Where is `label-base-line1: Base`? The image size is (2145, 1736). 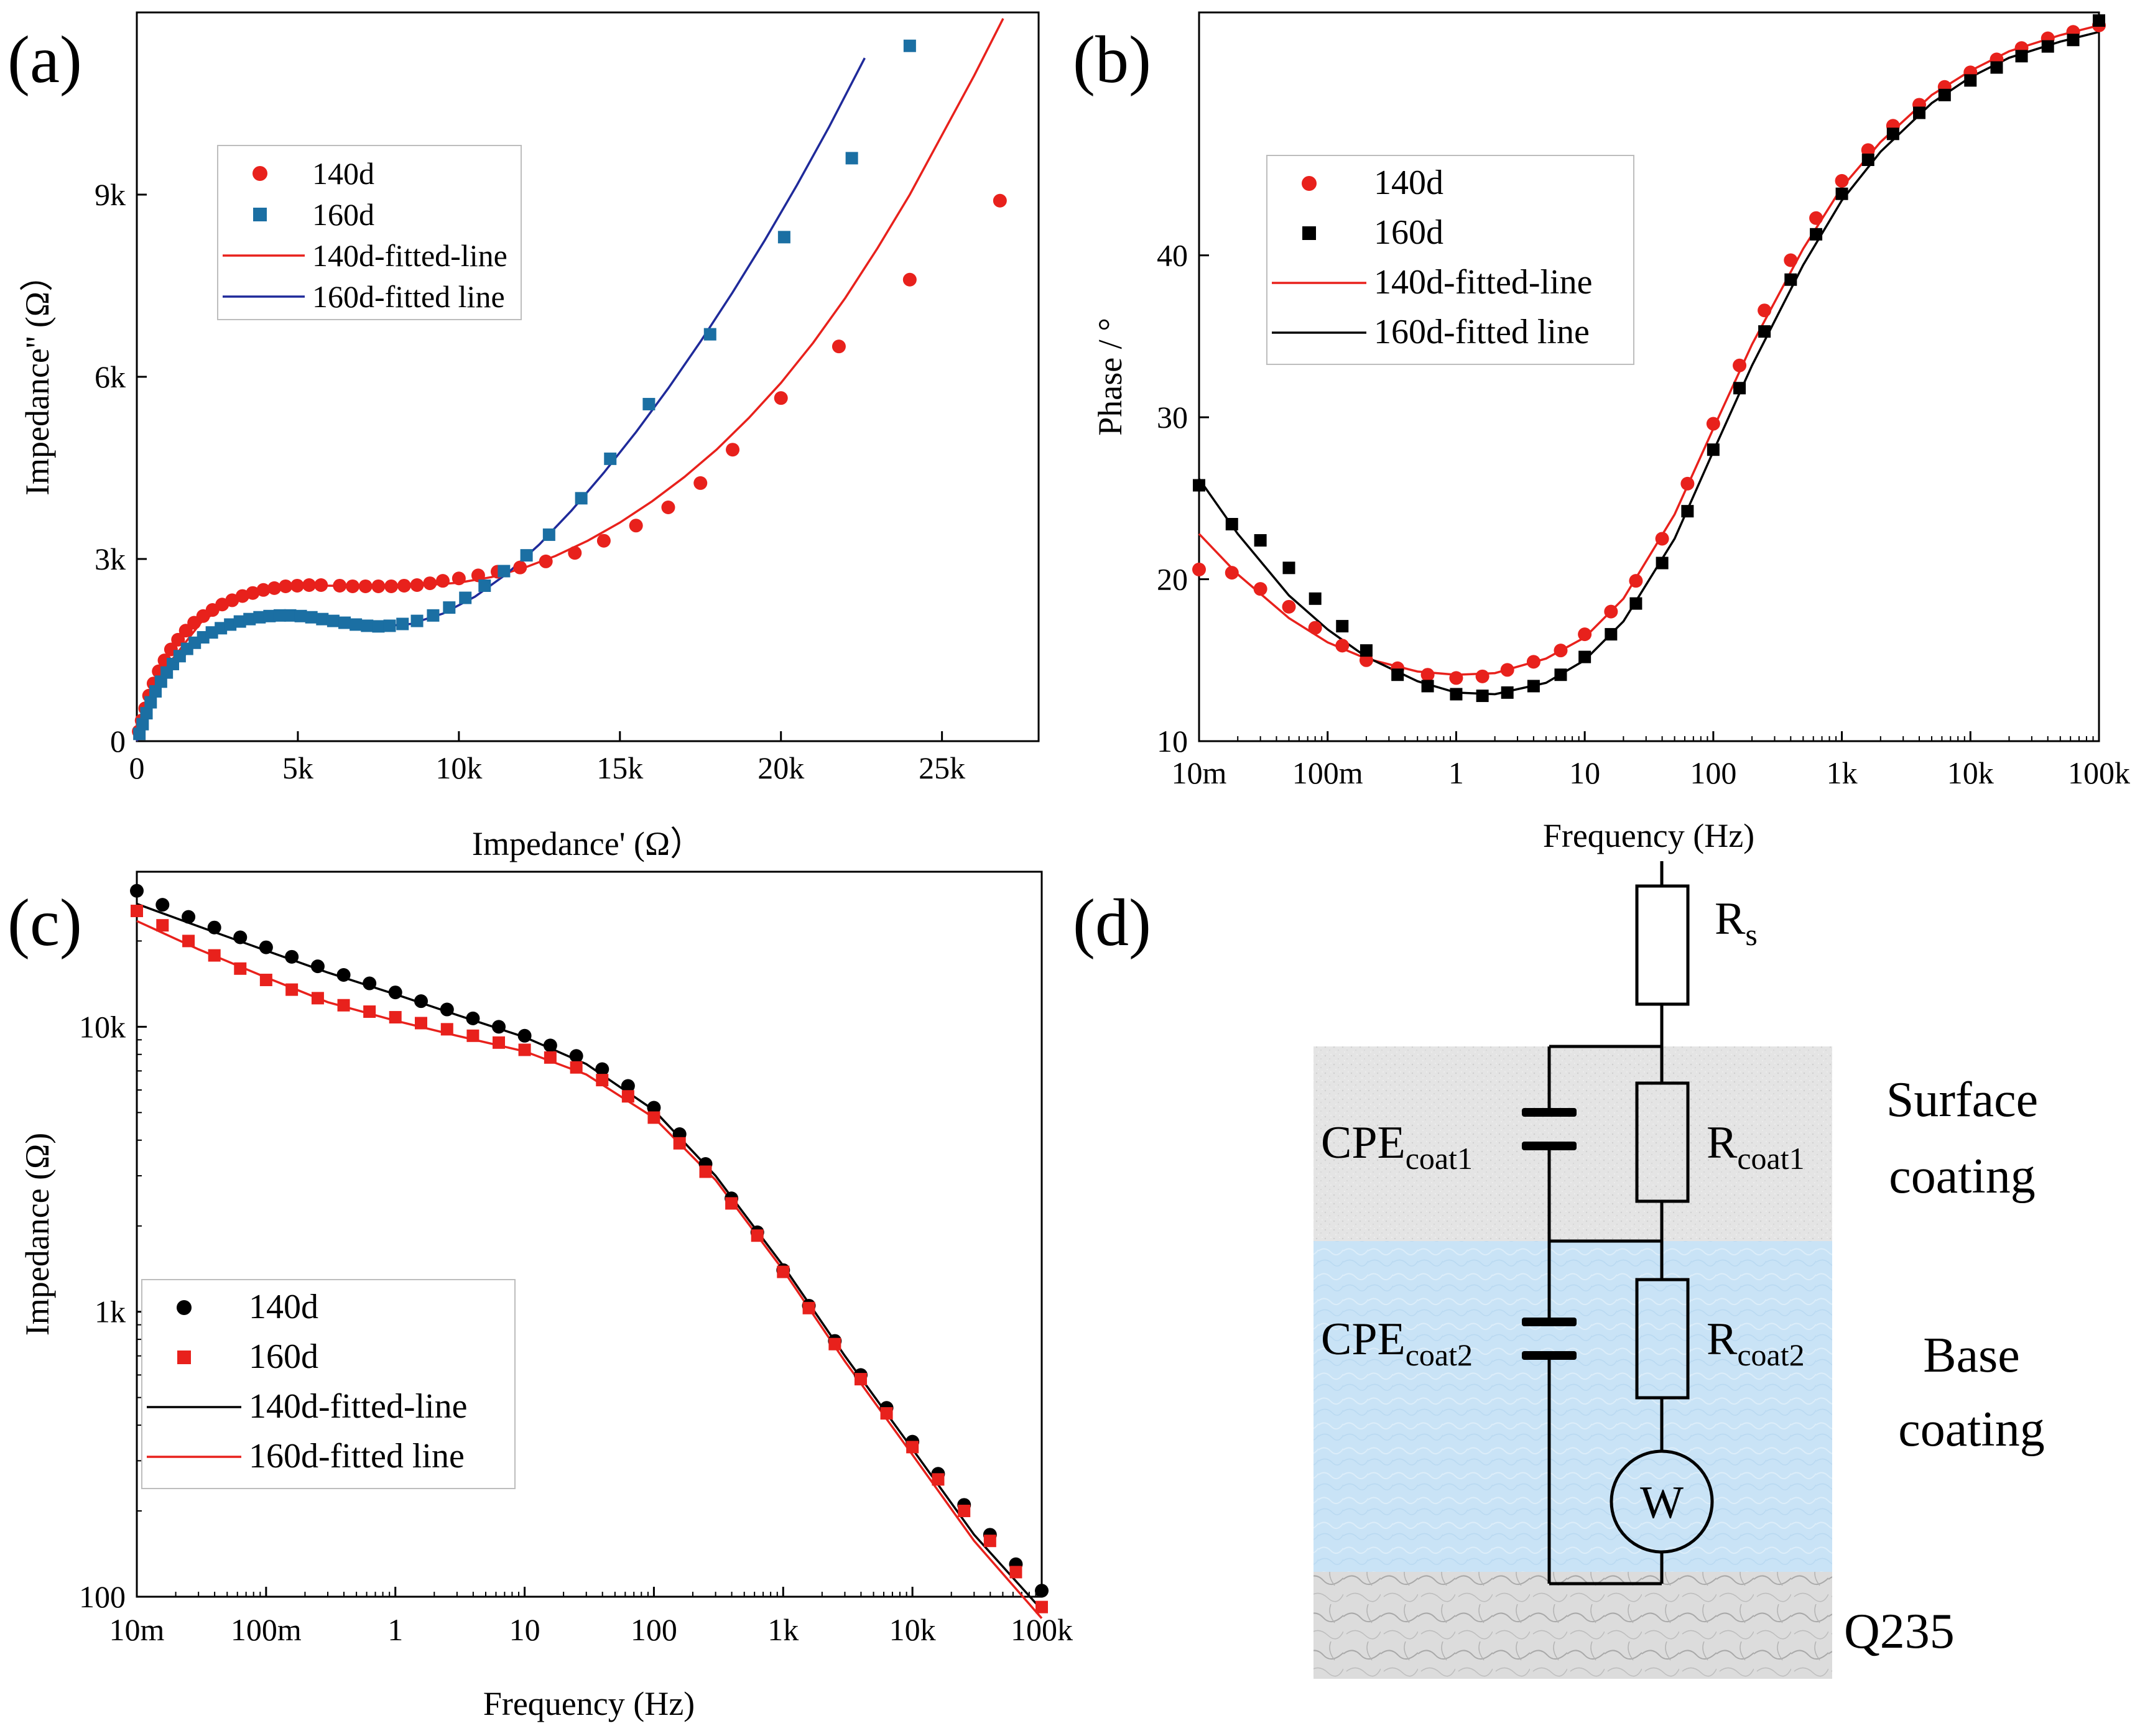
label-base-line1: Base is located at coordinates (1972, 1355).